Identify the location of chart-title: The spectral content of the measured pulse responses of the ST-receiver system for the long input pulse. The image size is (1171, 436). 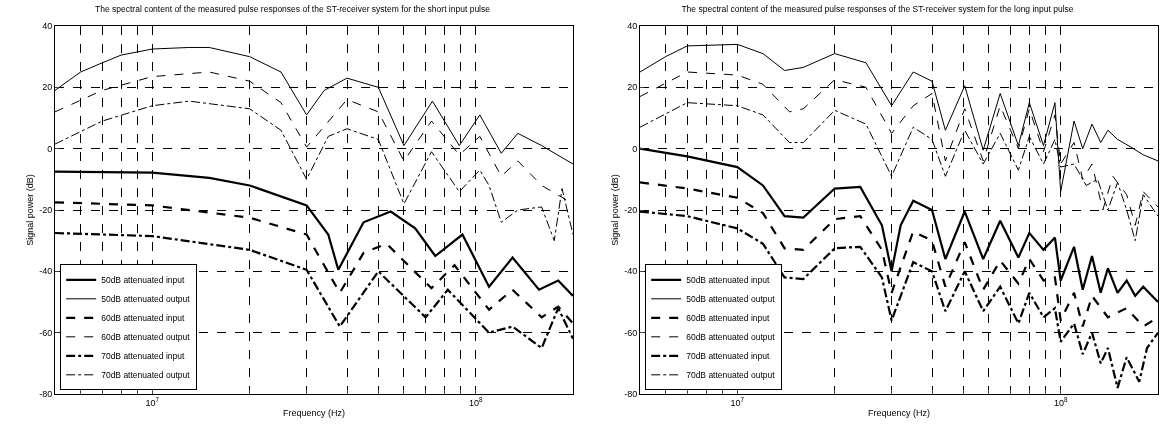
(877, 9).